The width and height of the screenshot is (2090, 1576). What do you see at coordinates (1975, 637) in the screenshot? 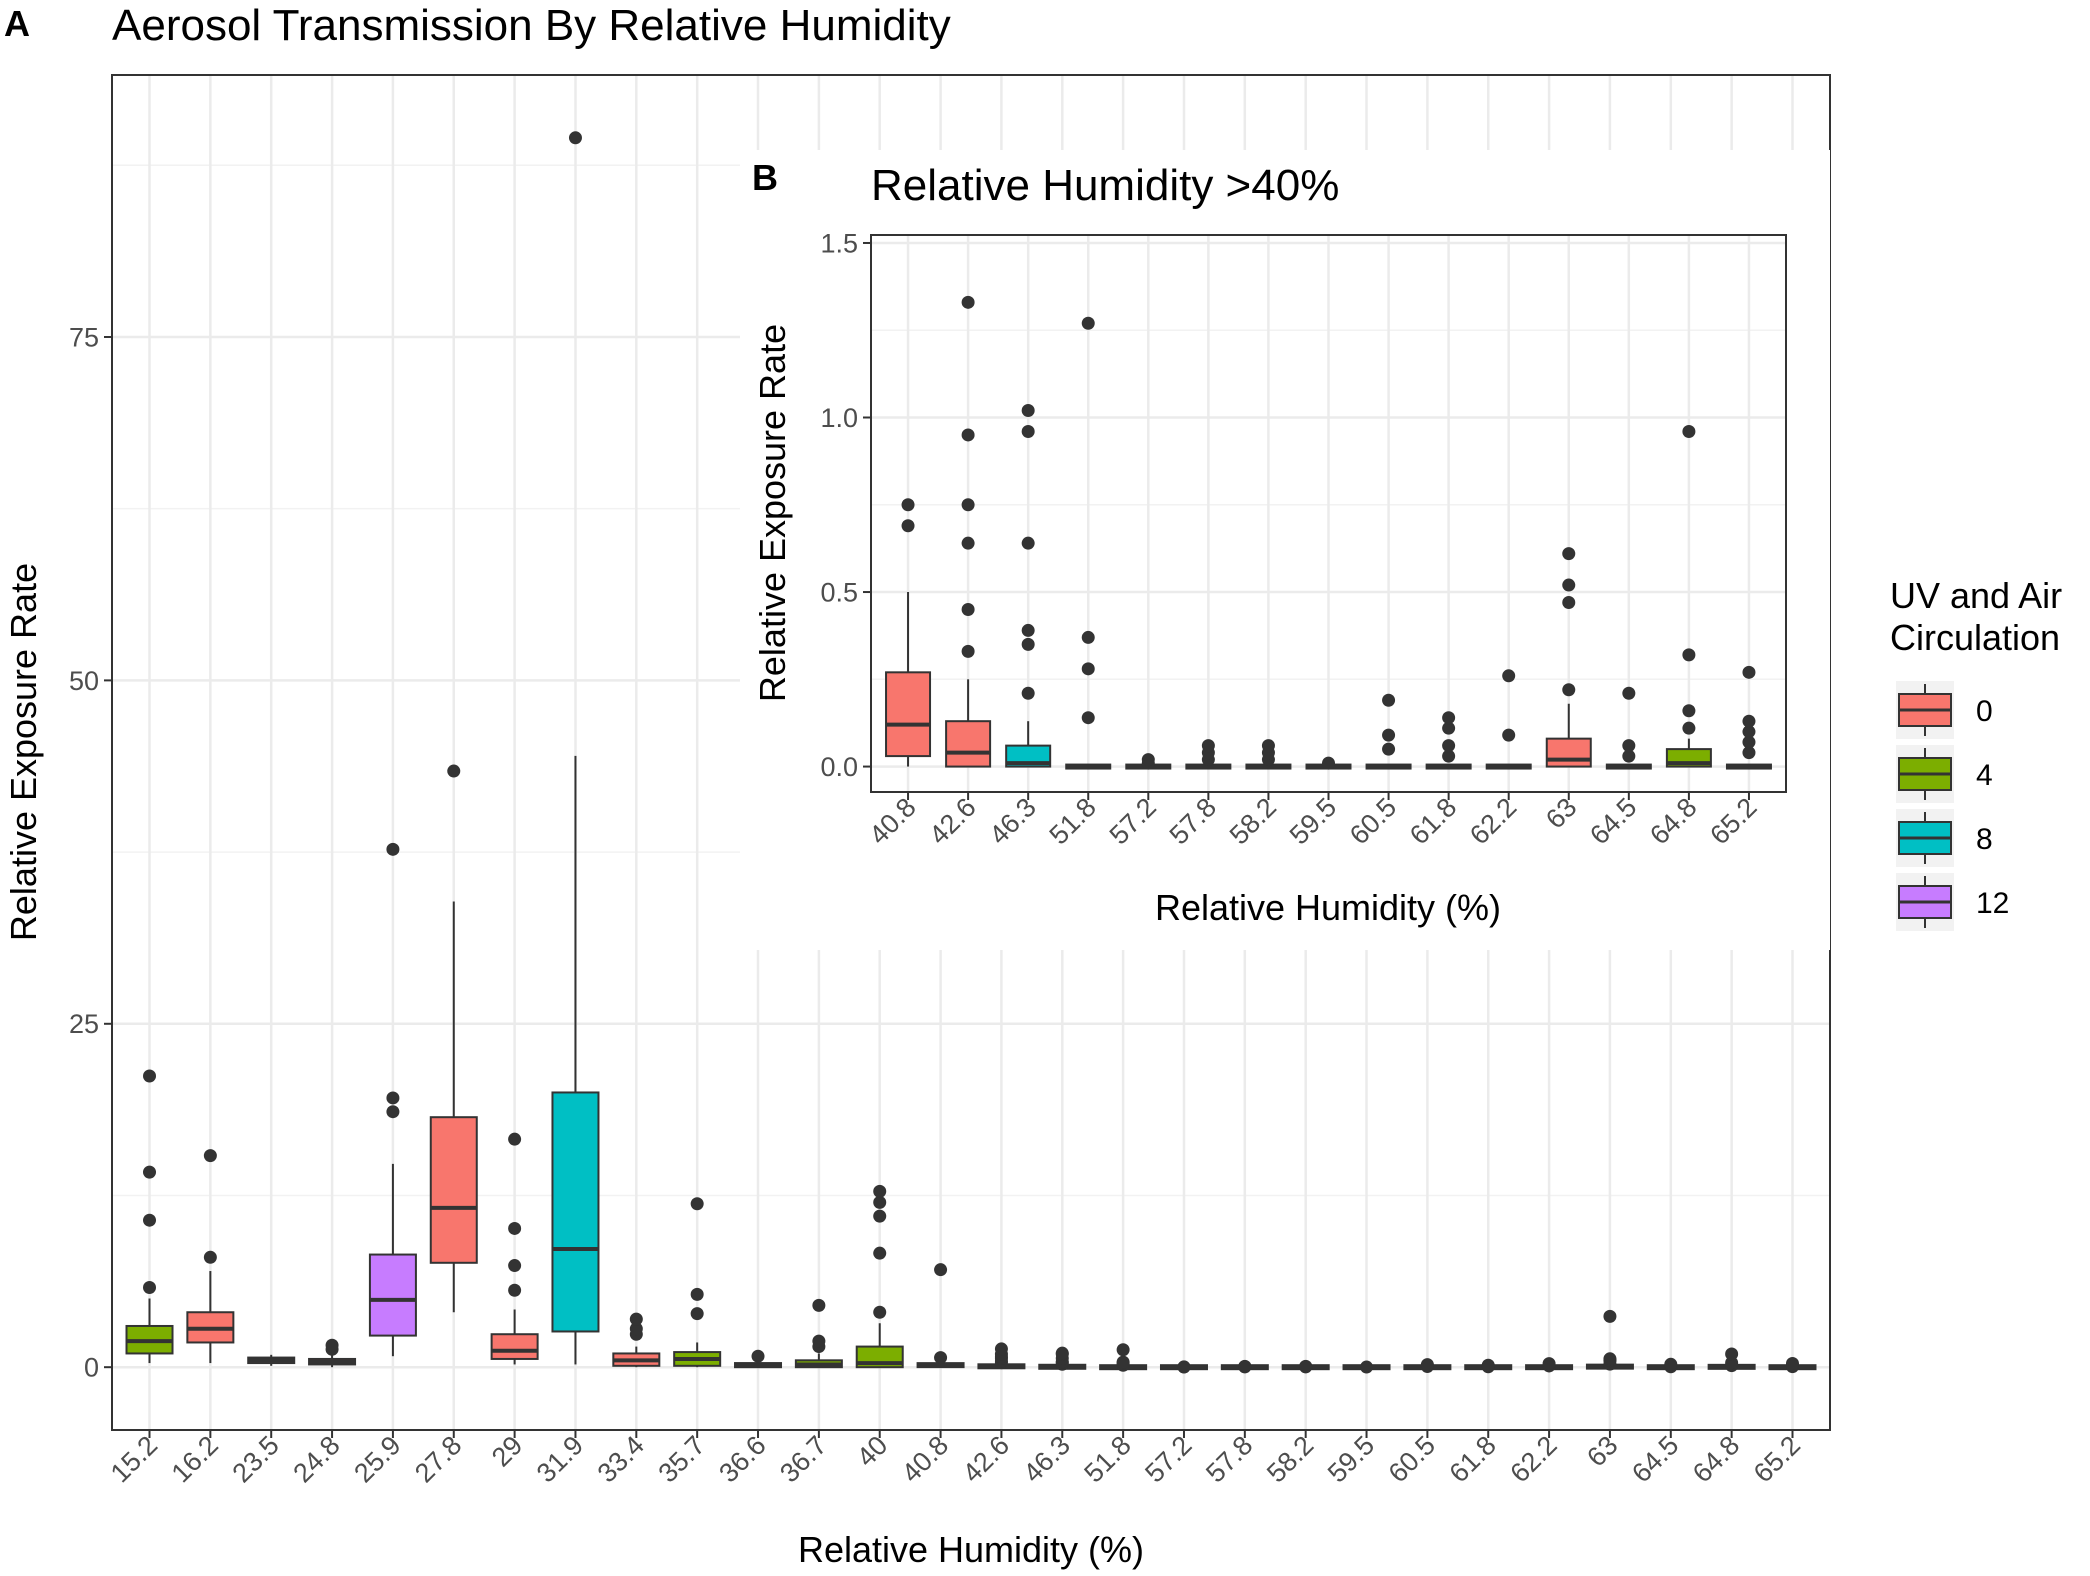
I see `legend-title-line-2: Circulation` at bounding box center [1975, 637].